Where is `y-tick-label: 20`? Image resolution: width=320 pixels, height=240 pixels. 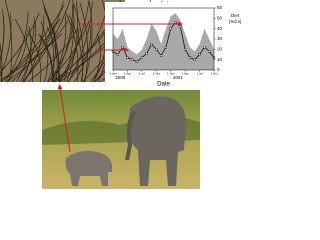 y-tick-label: 20 is located at coordinates (220, 49).